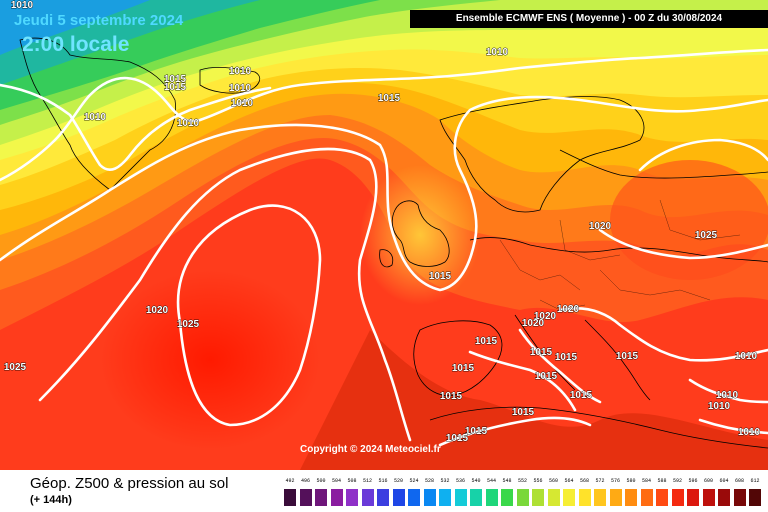  I want to click on legend-tick-label: 560, so click(553, 481).